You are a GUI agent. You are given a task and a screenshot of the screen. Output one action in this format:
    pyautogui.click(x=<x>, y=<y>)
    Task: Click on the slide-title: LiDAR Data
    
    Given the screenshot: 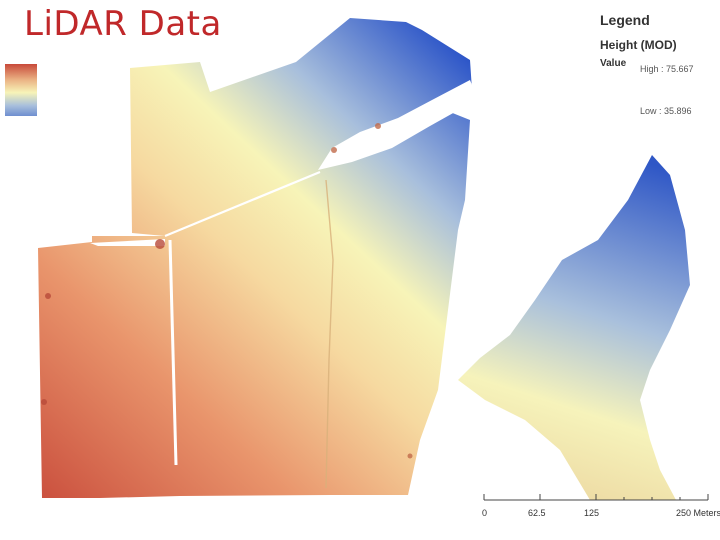 What is the action you would take?
    pyautogui.click(x=123, y=24)
    